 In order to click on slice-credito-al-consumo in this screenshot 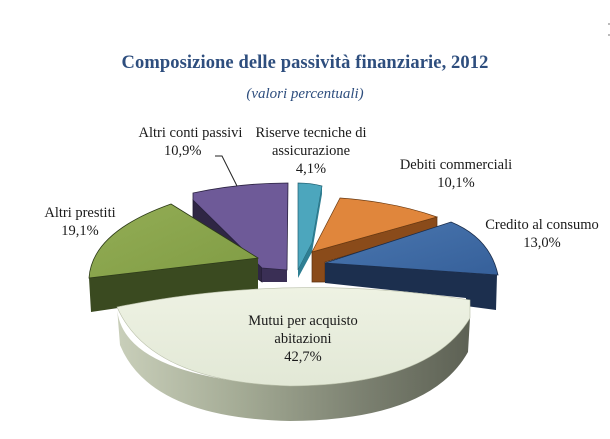, I will do `click(411, 265)`.